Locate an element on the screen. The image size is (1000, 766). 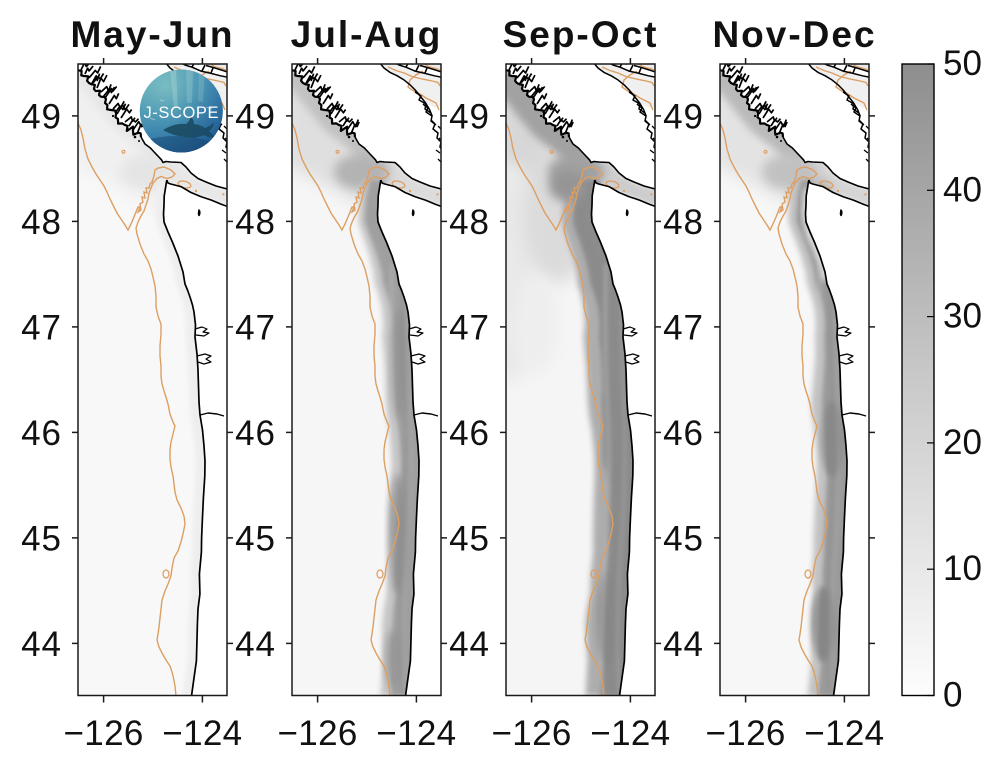
svg-text: Sep-Oct is located at coordinates (581, 34).